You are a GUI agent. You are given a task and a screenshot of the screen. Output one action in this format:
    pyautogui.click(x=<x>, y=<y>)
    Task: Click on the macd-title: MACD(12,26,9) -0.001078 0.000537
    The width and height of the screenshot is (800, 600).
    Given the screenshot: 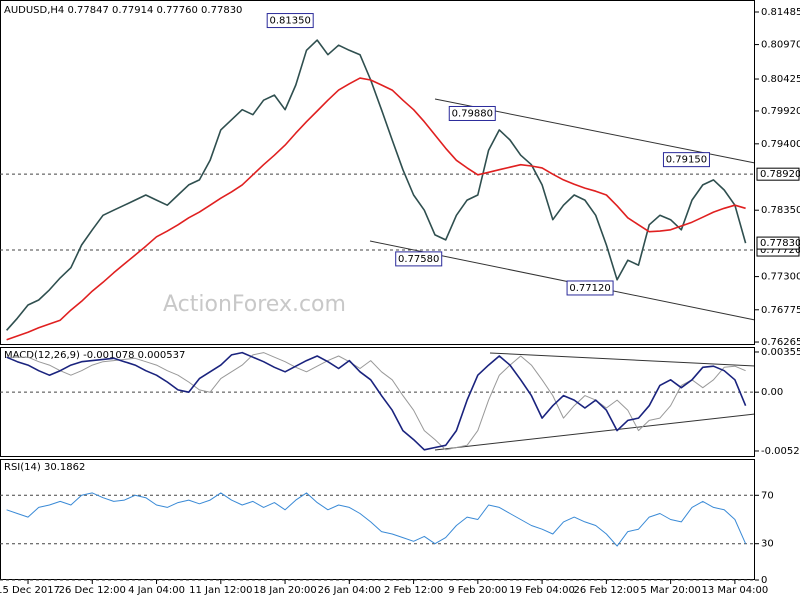 What is the action you would take?
    pyautogui.click(x=94, y=355)
    